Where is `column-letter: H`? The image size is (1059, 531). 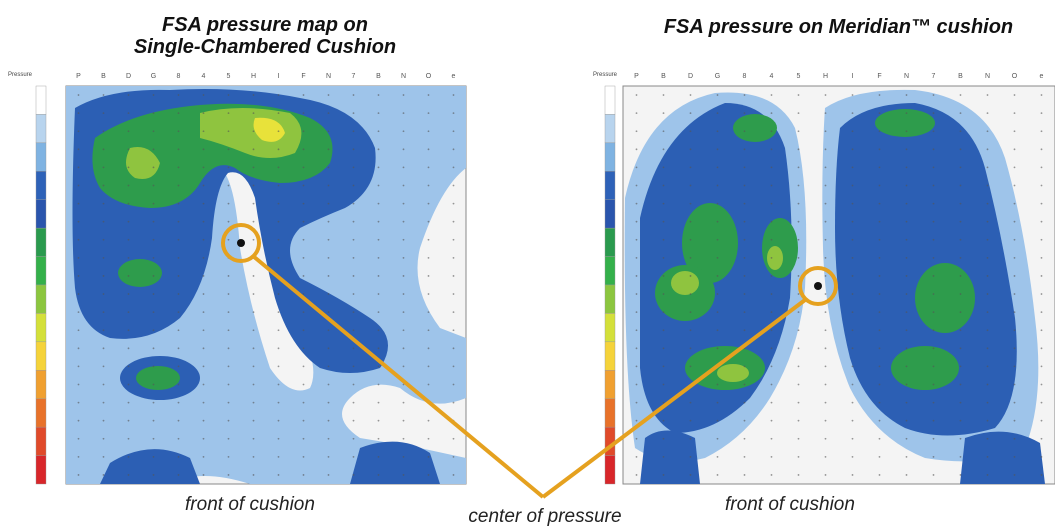 column-letter: H is located at coordinates (825, 76).